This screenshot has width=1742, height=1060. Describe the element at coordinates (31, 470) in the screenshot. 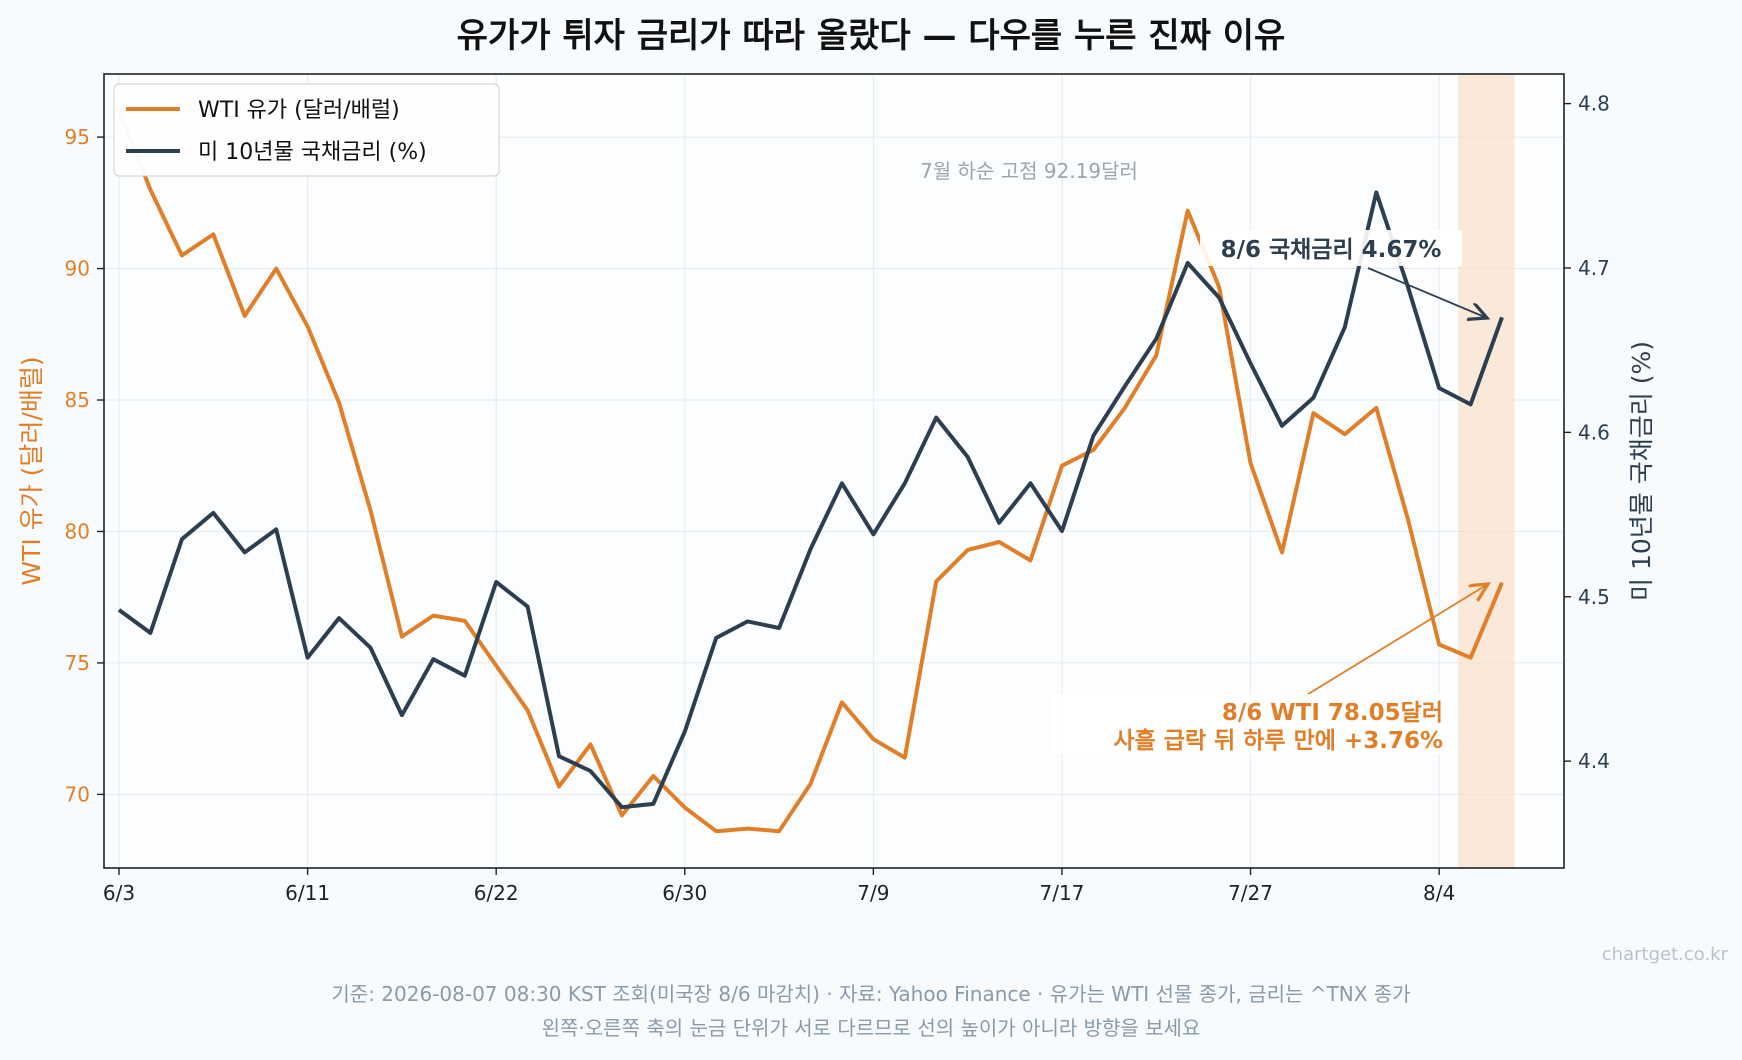

I see `left-axis-label: WTI 유가 (달러/배럴)` at that location.